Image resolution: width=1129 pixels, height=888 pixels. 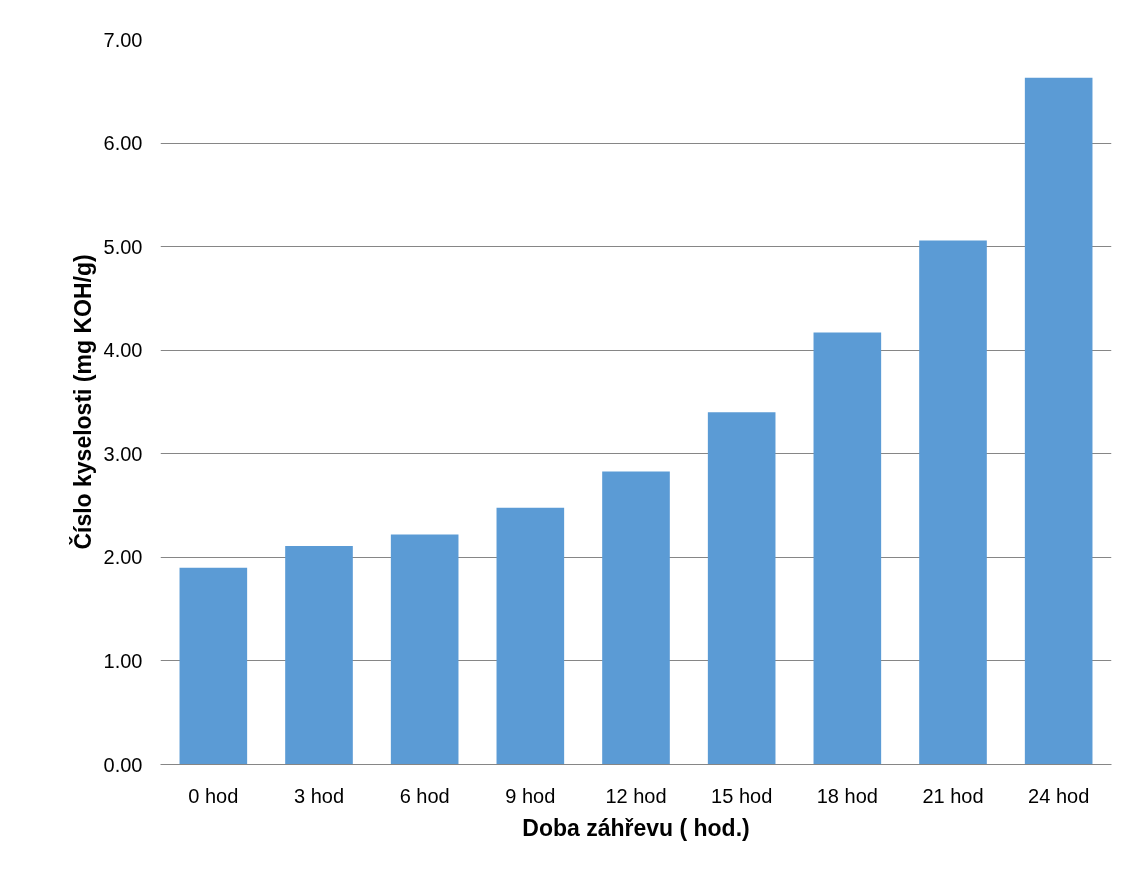 I want to click on y-tick-label: 1.00, so click(x=123, y=660).